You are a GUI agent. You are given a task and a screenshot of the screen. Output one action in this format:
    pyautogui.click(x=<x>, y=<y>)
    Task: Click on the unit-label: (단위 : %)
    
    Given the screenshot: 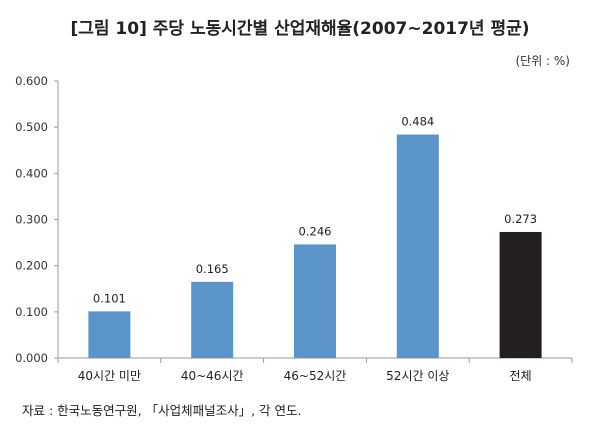 What is the action you would take?
    pyautogui.click(x=542, y=61)
    